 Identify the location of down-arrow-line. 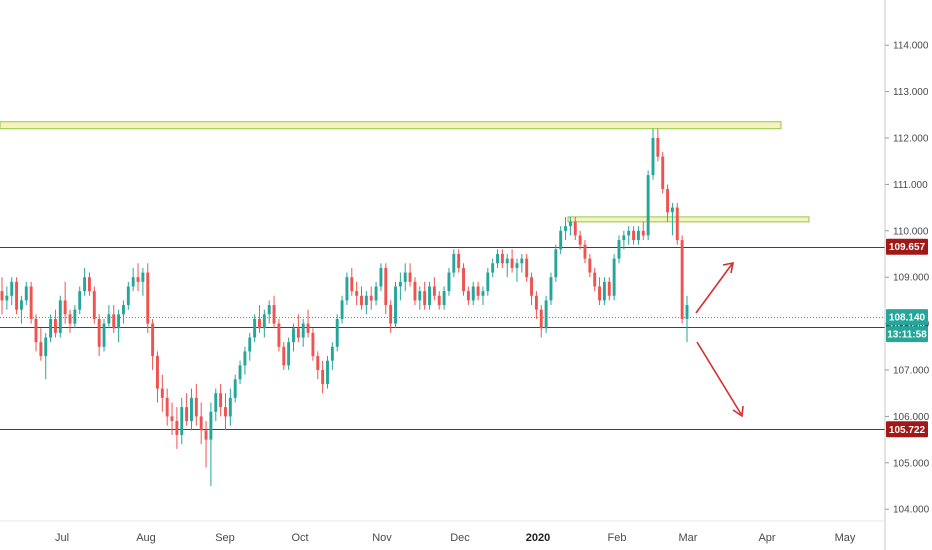
(719, 378).